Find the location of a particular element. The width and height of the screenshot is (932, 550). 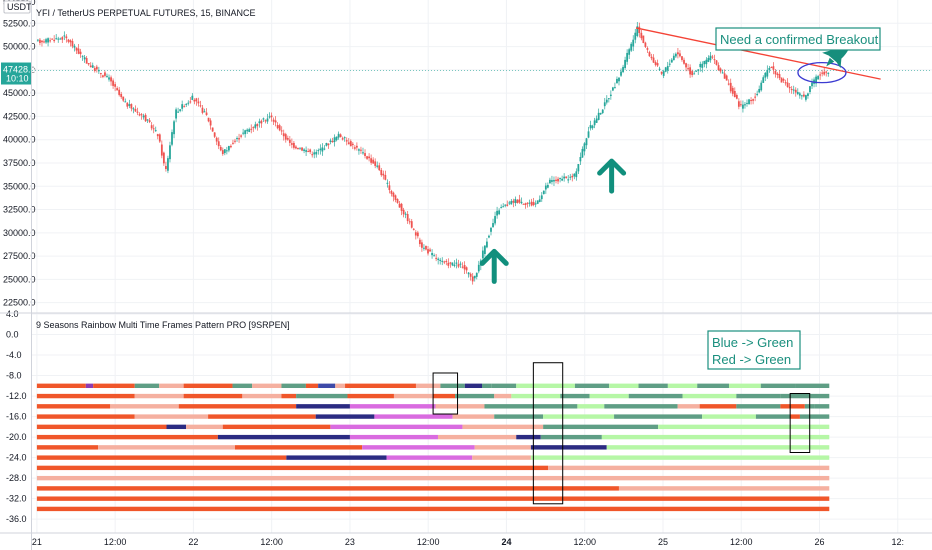

y-tick-label: 52500.0 is located at coordinates (19, 23).